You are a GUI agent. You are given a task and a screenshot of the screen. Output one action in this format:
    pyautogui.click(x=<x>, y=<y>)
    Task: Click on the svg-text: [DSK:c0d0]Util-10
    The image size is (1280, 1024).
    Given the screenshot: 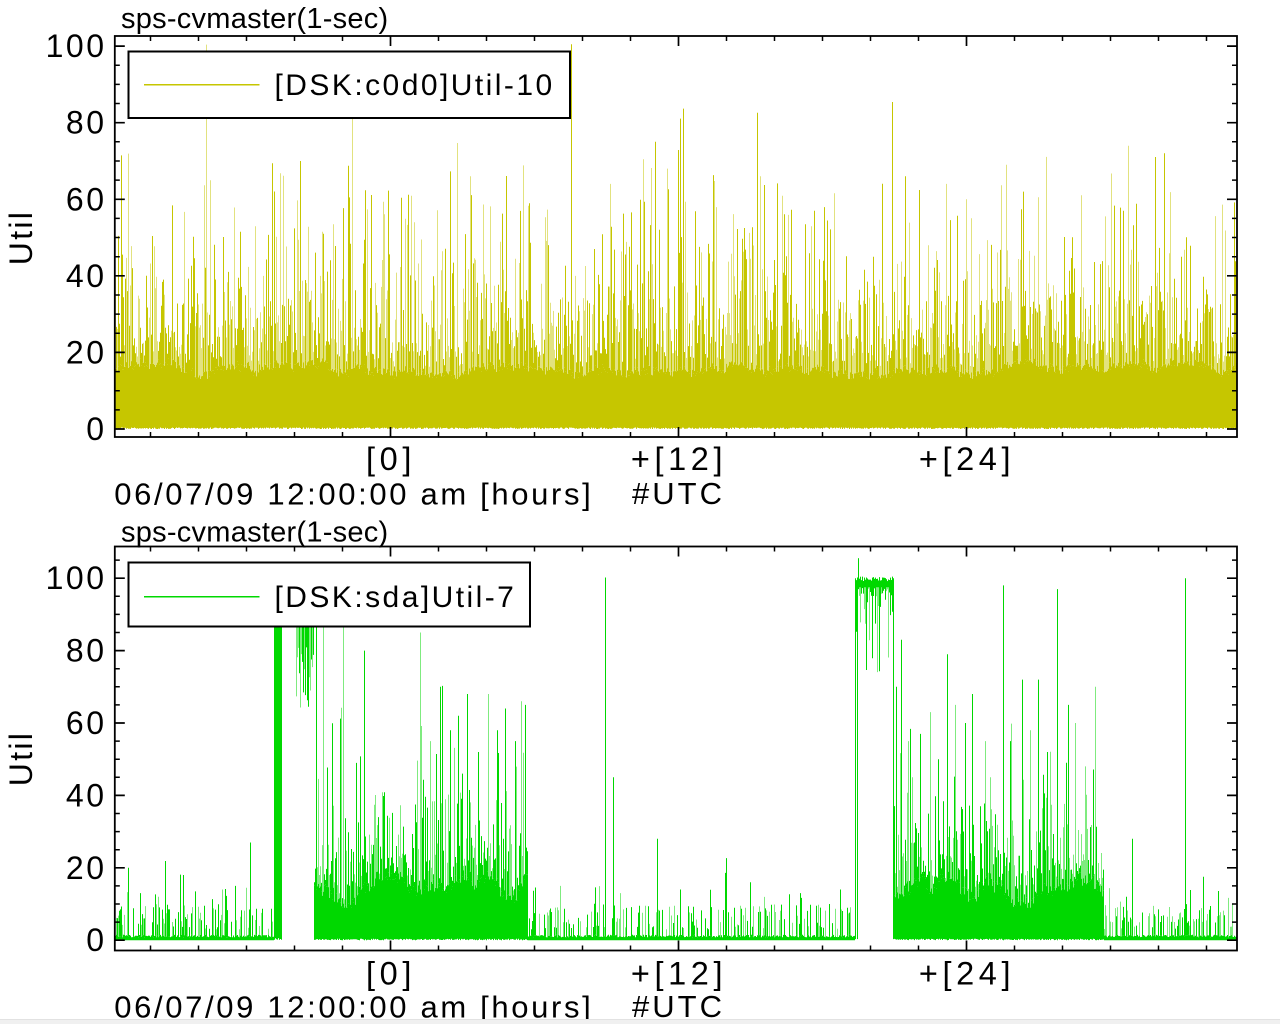 What is the action you would take?
    pyautogui.click(x=415, y=85)
    